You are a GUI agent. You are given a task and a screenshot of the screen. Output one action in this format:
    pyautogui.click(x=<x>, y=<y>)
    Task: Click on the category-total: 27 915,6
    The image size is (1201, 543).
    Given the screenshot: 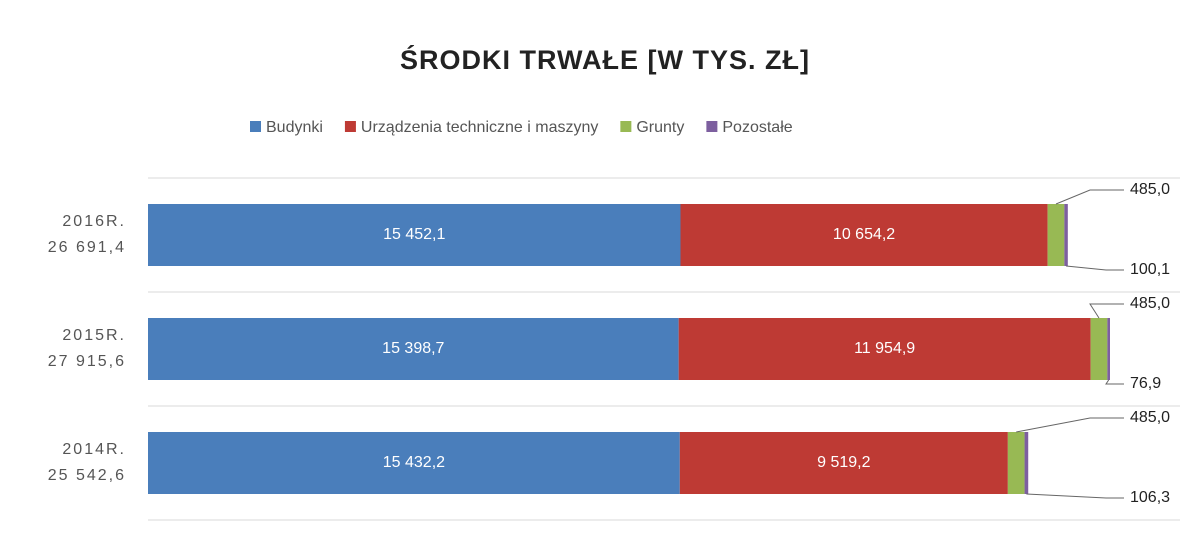 What is the action you would take?
    pyautogui.click(x=87, y=361)
    